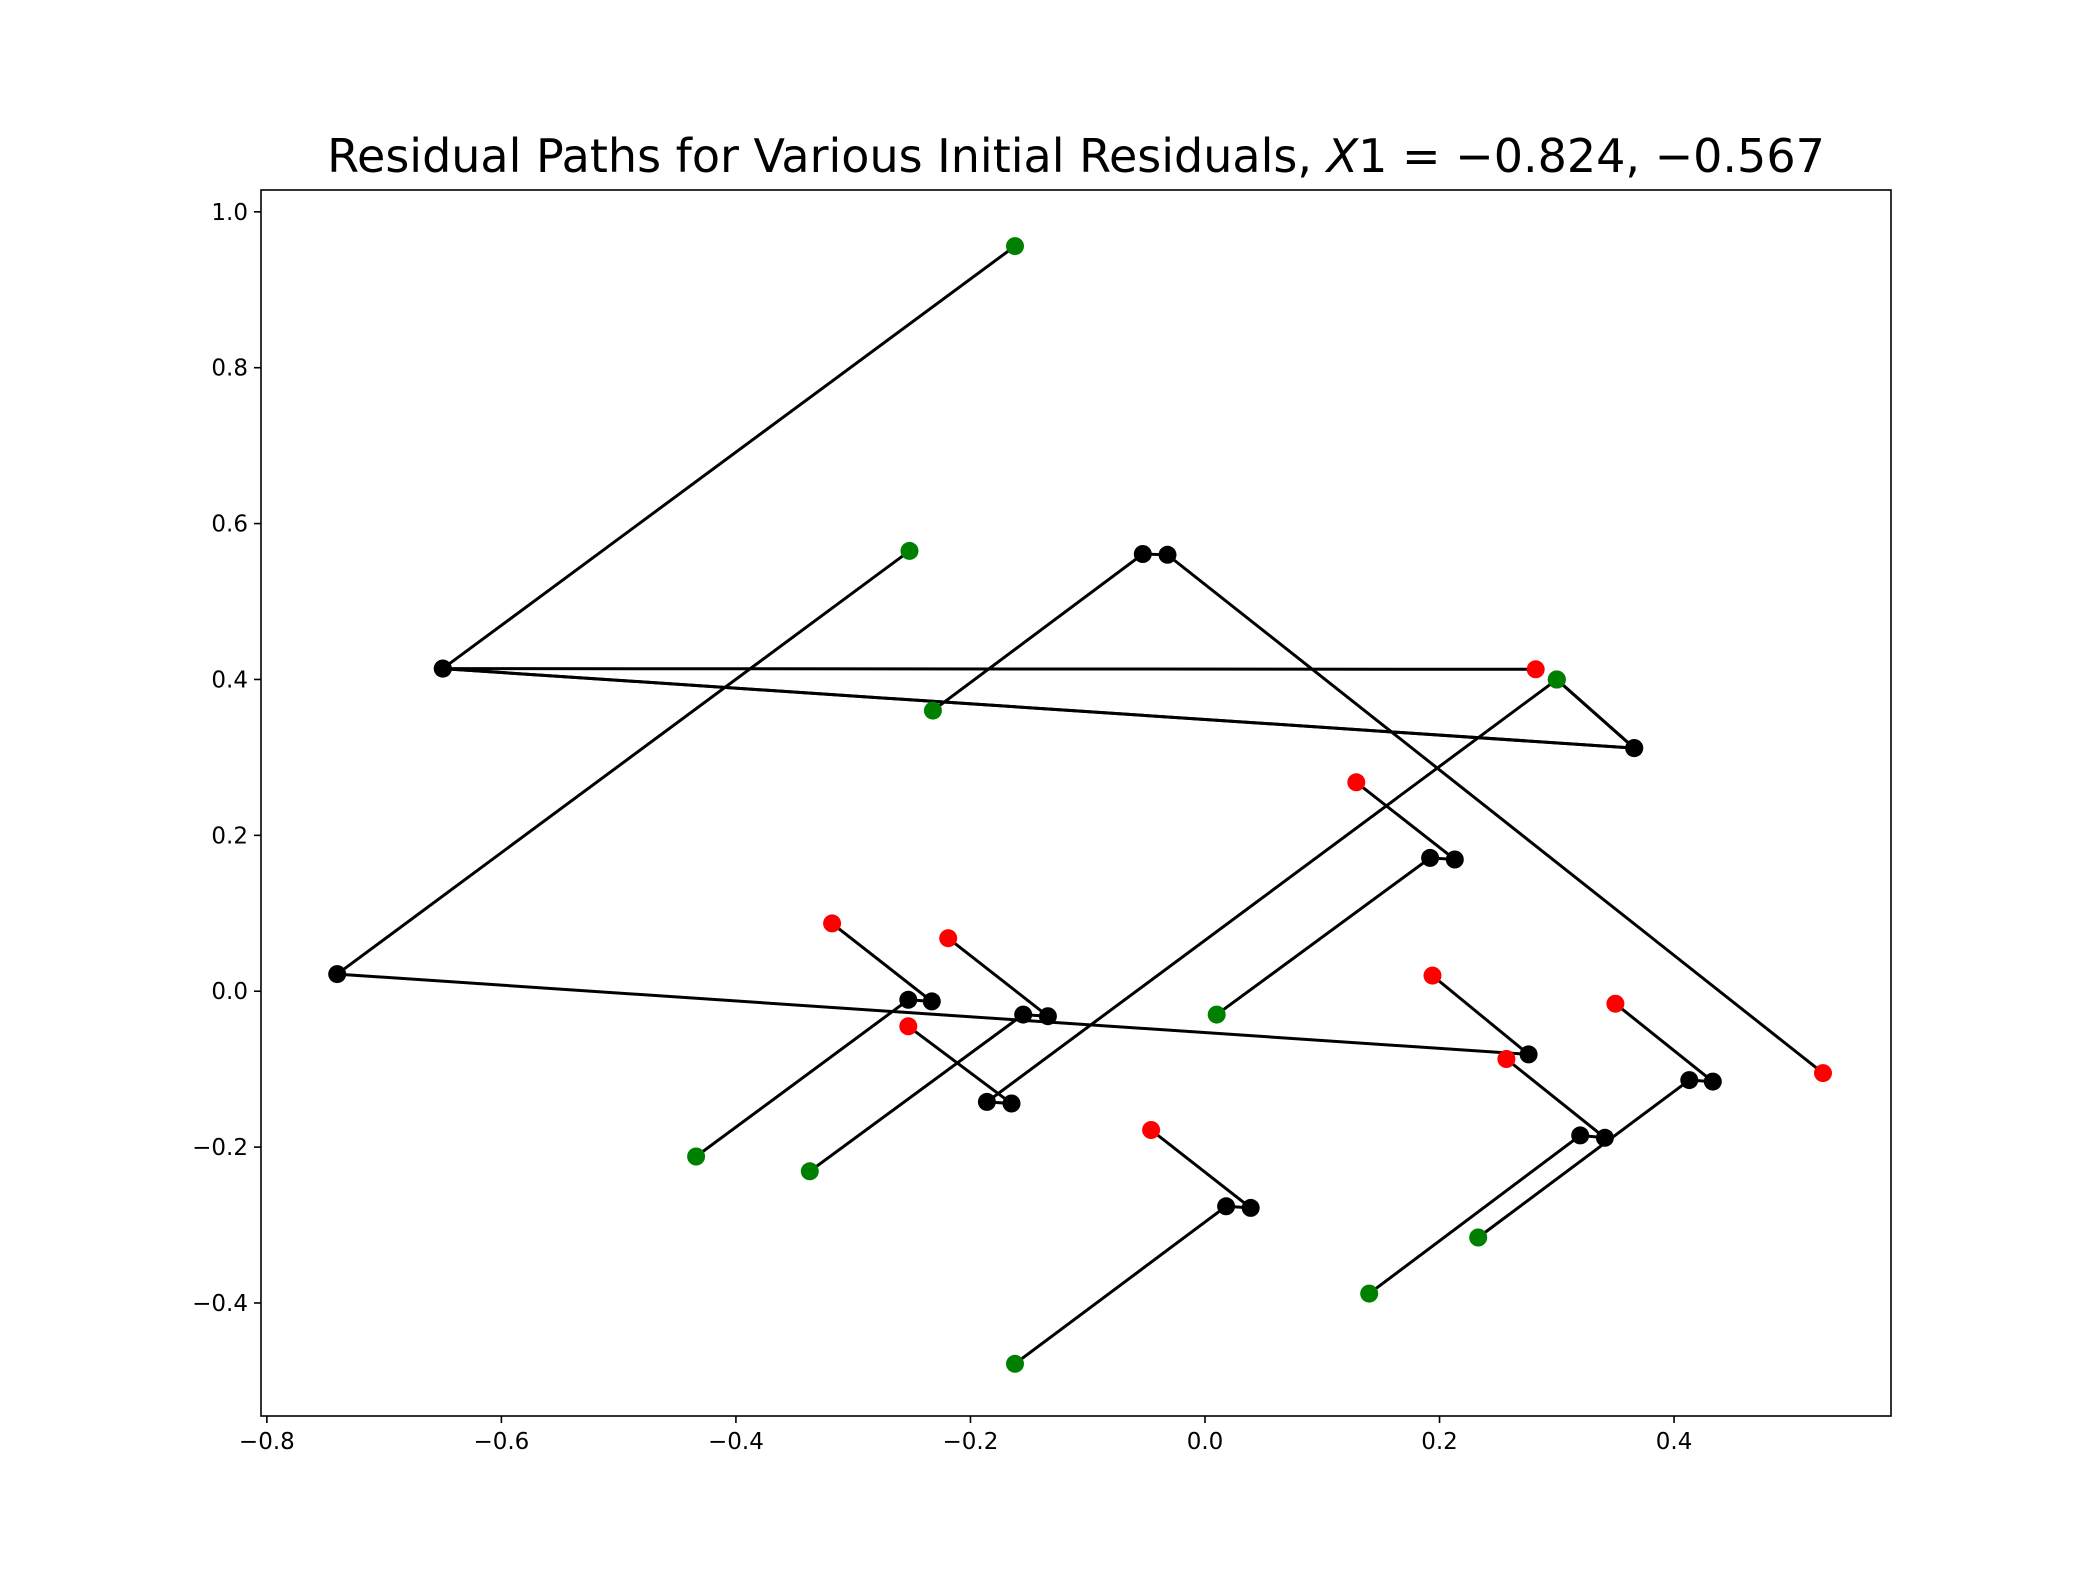 The height and width of the screenshot is (1584, 2090). Describe the element at coordinates (229, 992) in the screenshot. I see `y-tick-label: 0.0` at that location.